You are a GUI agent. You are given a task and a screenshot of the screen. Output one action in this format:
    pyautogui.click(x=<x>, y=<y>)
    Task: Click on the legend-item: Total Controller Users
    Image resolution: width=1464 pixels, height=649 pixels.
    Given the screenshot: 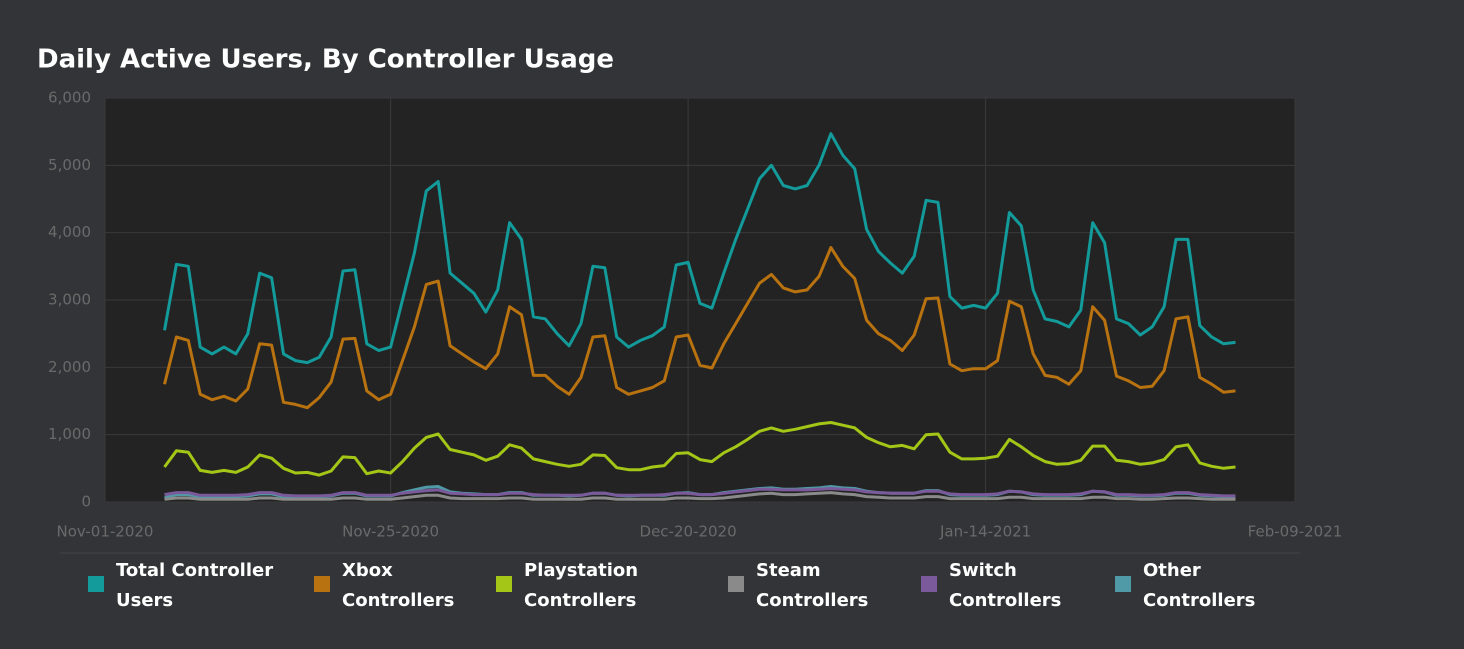 What is the action you would take?
    pyautogui.click(x=182, y=586)
    